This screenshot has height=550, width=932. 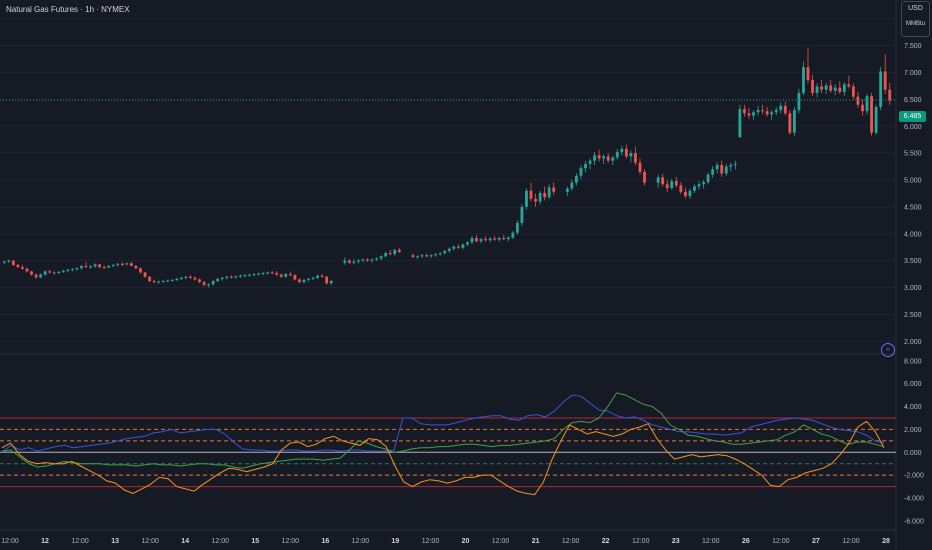 I want to click on time-tick-label: 19, so click(x=396, y=541).